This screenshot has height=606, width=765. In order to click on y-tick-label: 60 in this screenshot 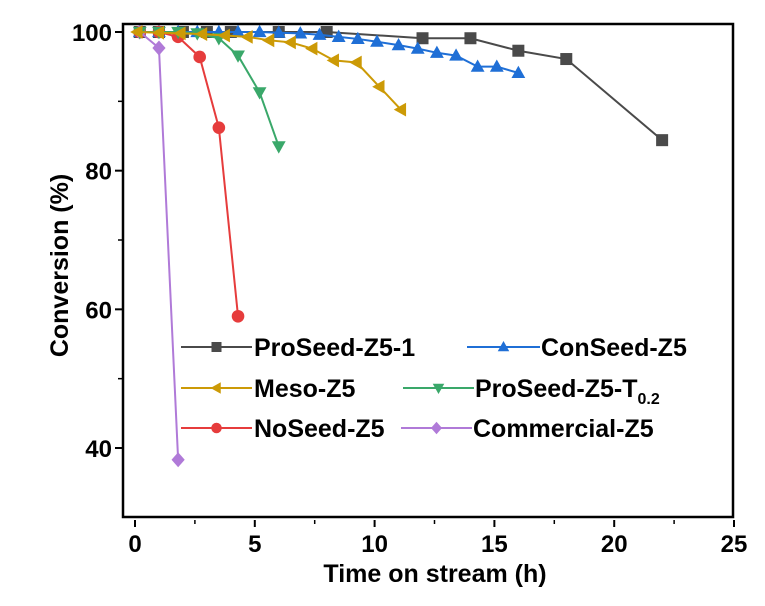, I will do `click(98, 310)`.